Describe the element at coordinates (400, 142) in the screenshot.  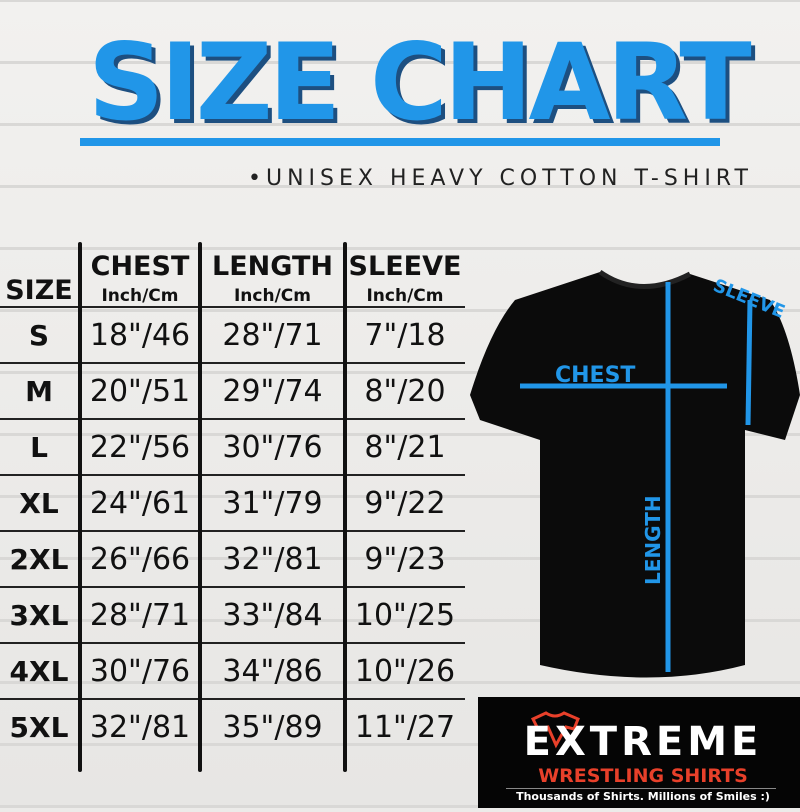
I see `title-underline` at that location.